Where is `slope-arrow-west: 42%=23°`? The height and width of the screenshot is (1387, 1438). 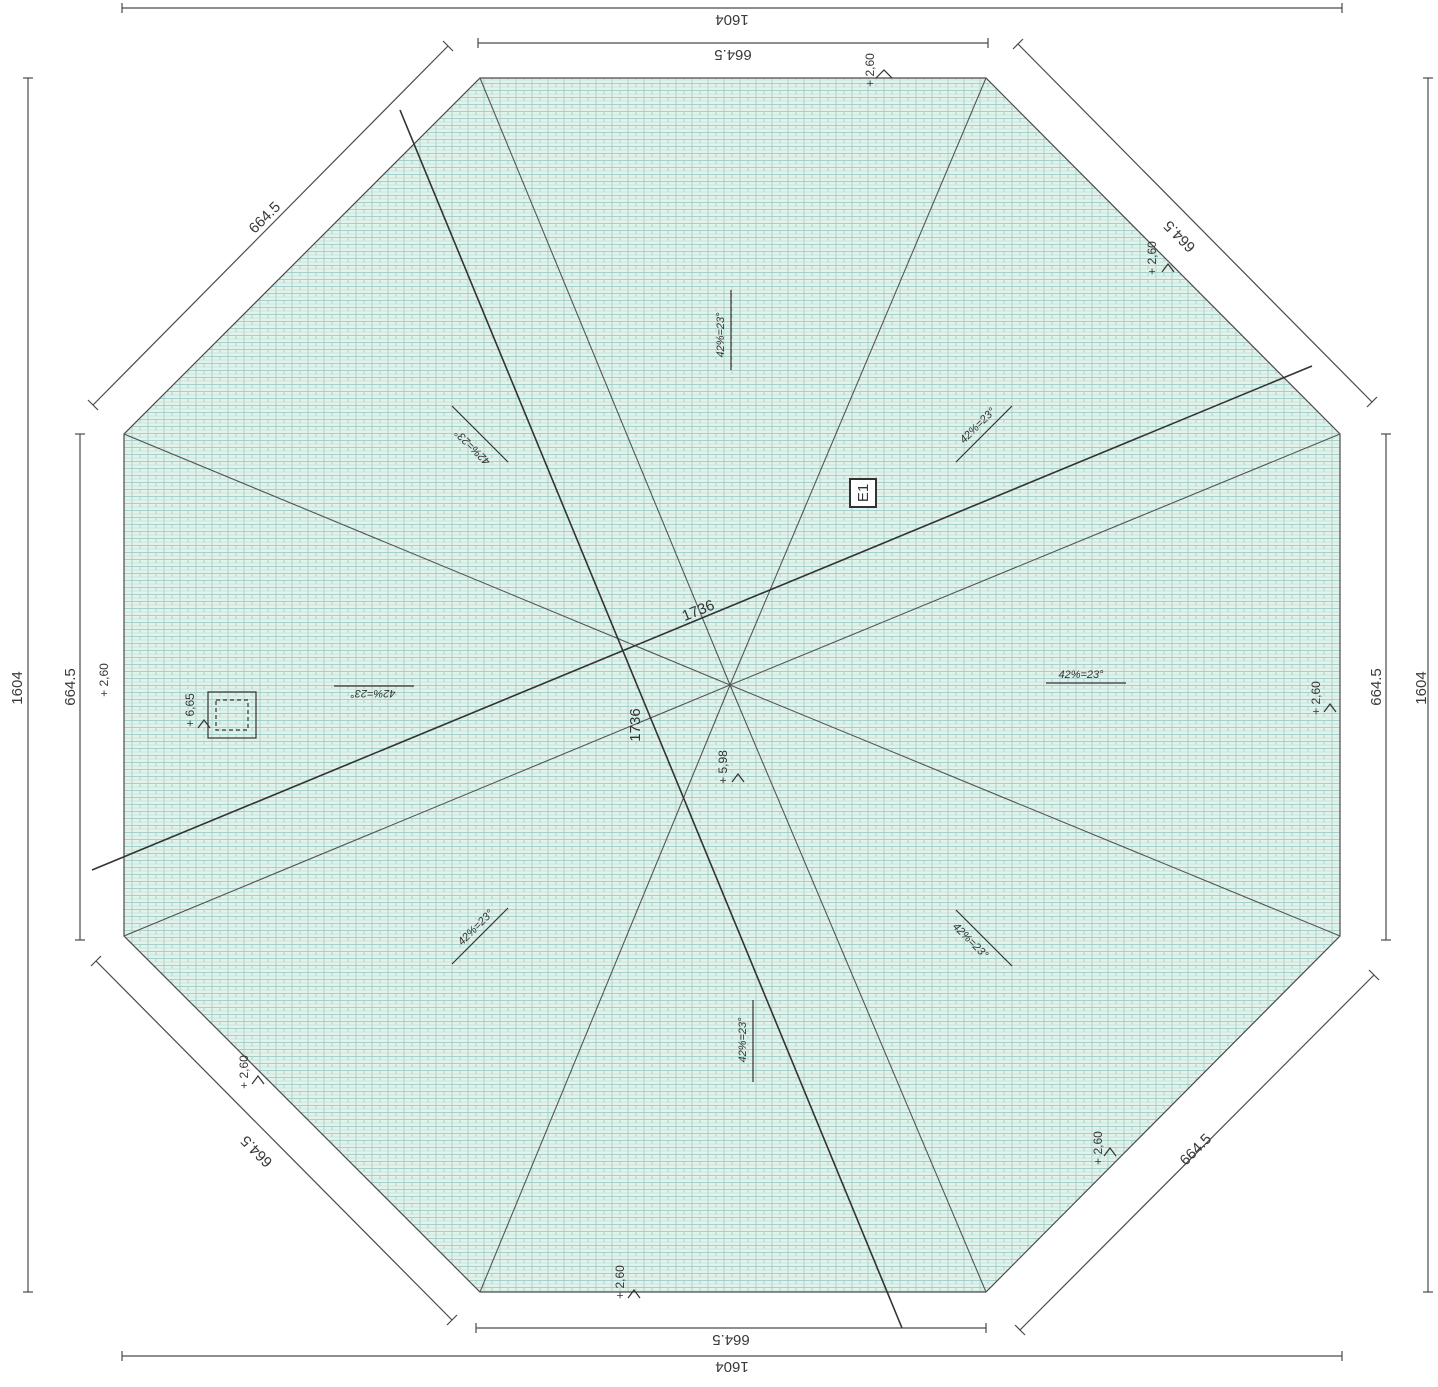 slope-arrow-west: 42%=23° is located at coordinates (374, 692).